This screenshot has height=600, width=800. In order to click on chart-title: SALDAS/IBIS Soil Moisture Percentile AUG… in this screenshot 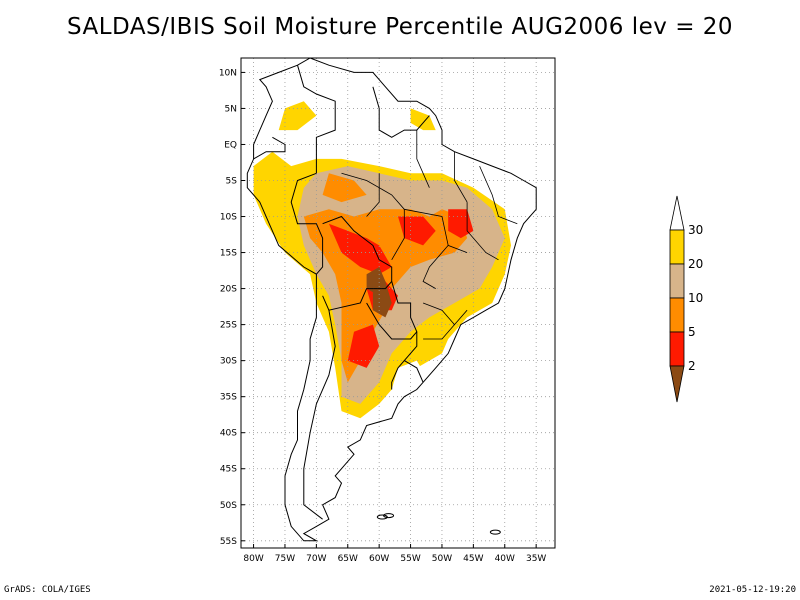, I will do `click(400, 27)`.